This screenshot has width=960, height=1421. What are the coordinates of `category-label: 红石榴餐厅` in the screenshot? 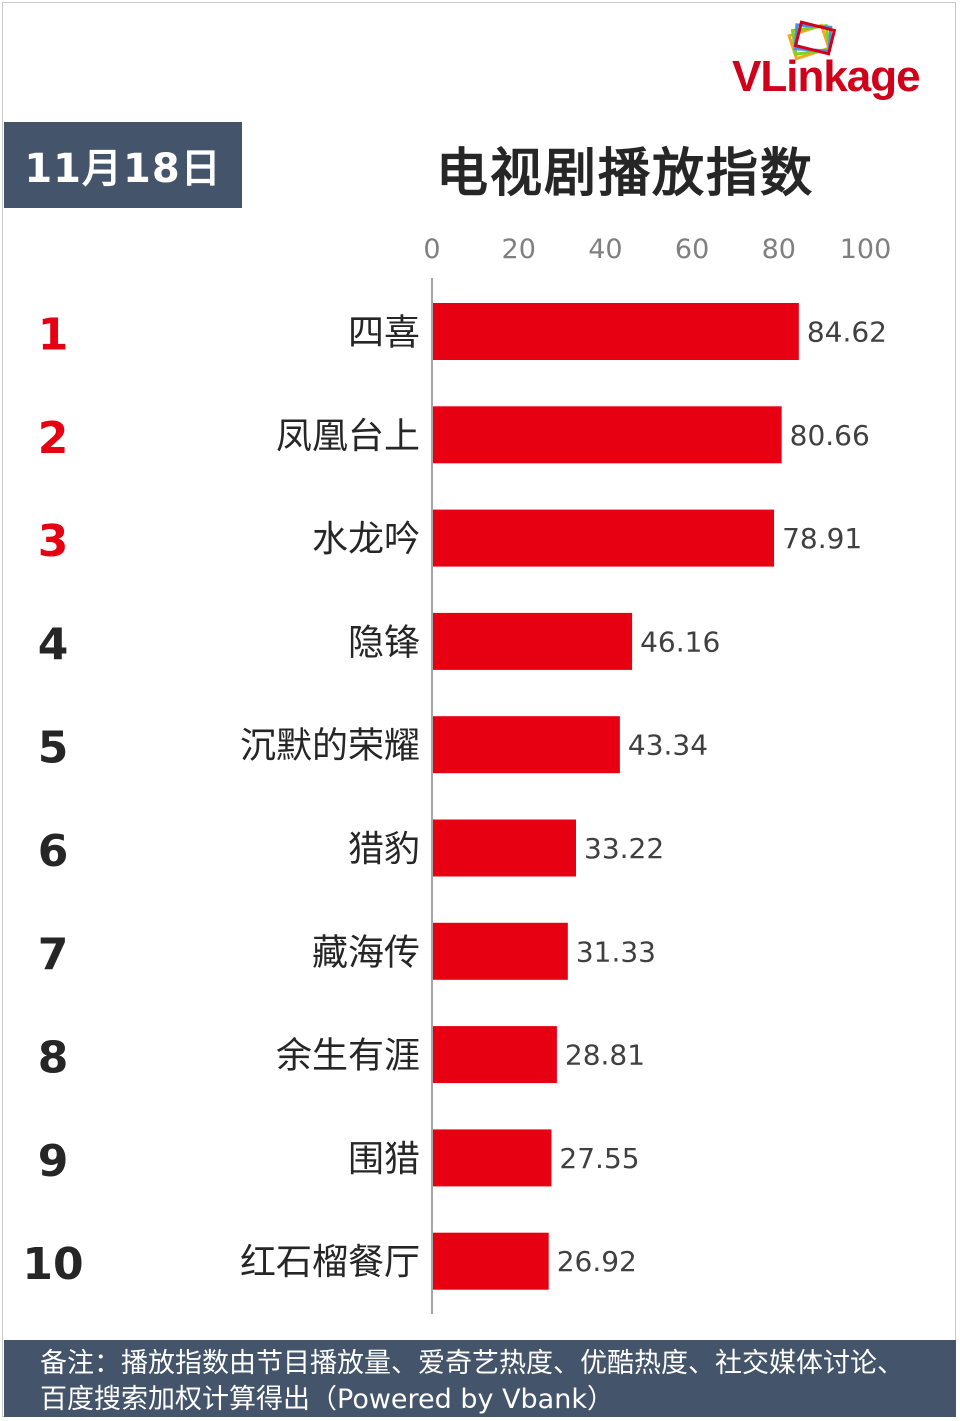 It's located at (330, 1262).